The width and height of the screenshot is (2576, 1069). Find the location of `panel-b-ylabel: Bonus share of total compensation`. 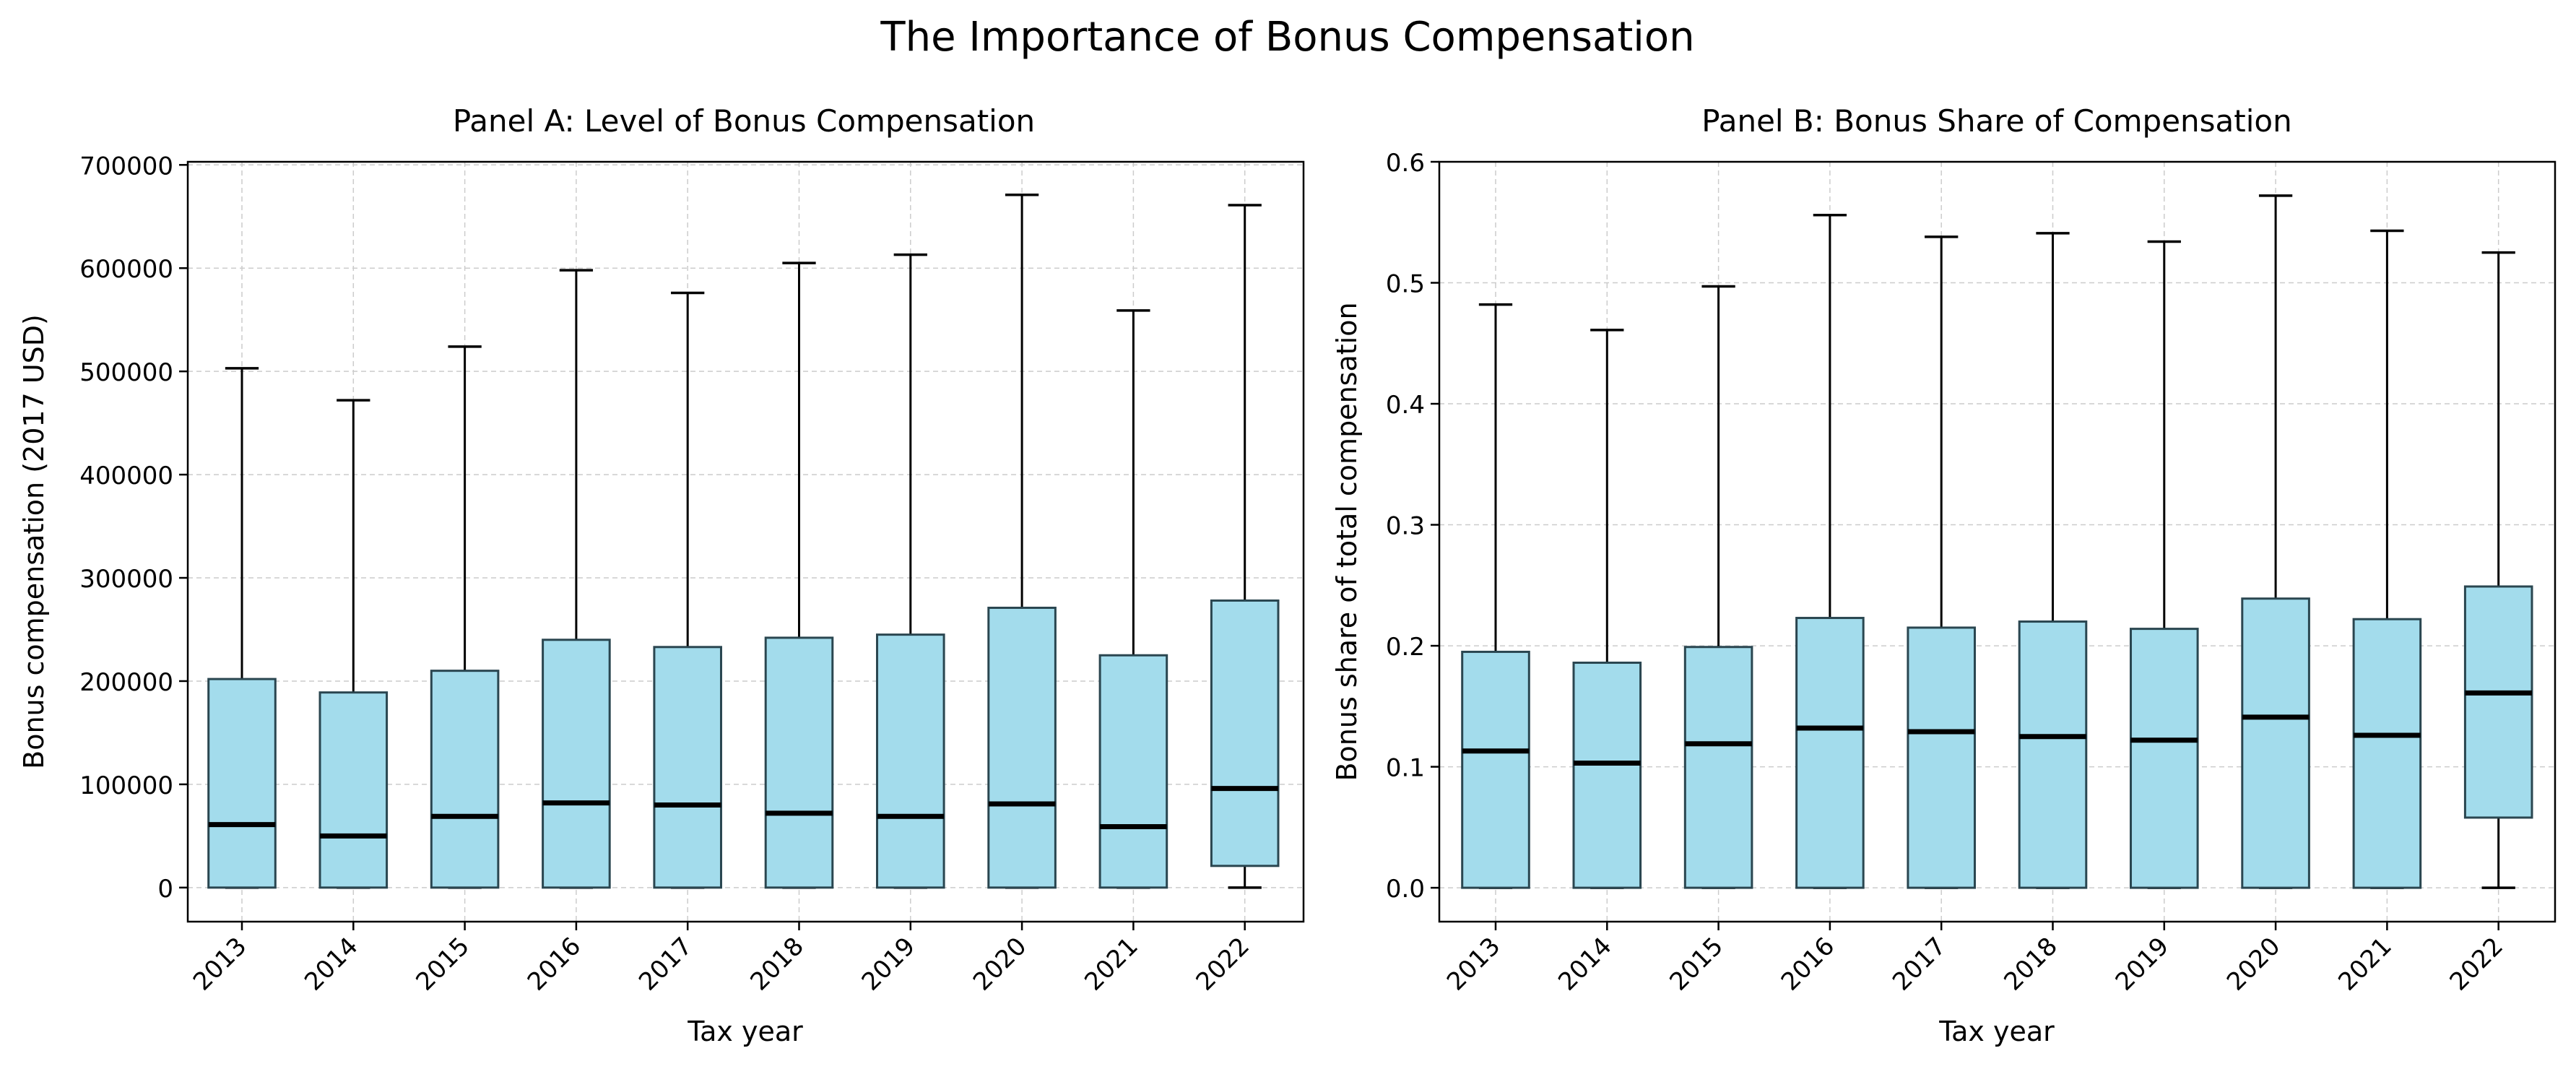

panel-b-ylabel: Bonus share of total compensation is located at coordinates (1347, 541).